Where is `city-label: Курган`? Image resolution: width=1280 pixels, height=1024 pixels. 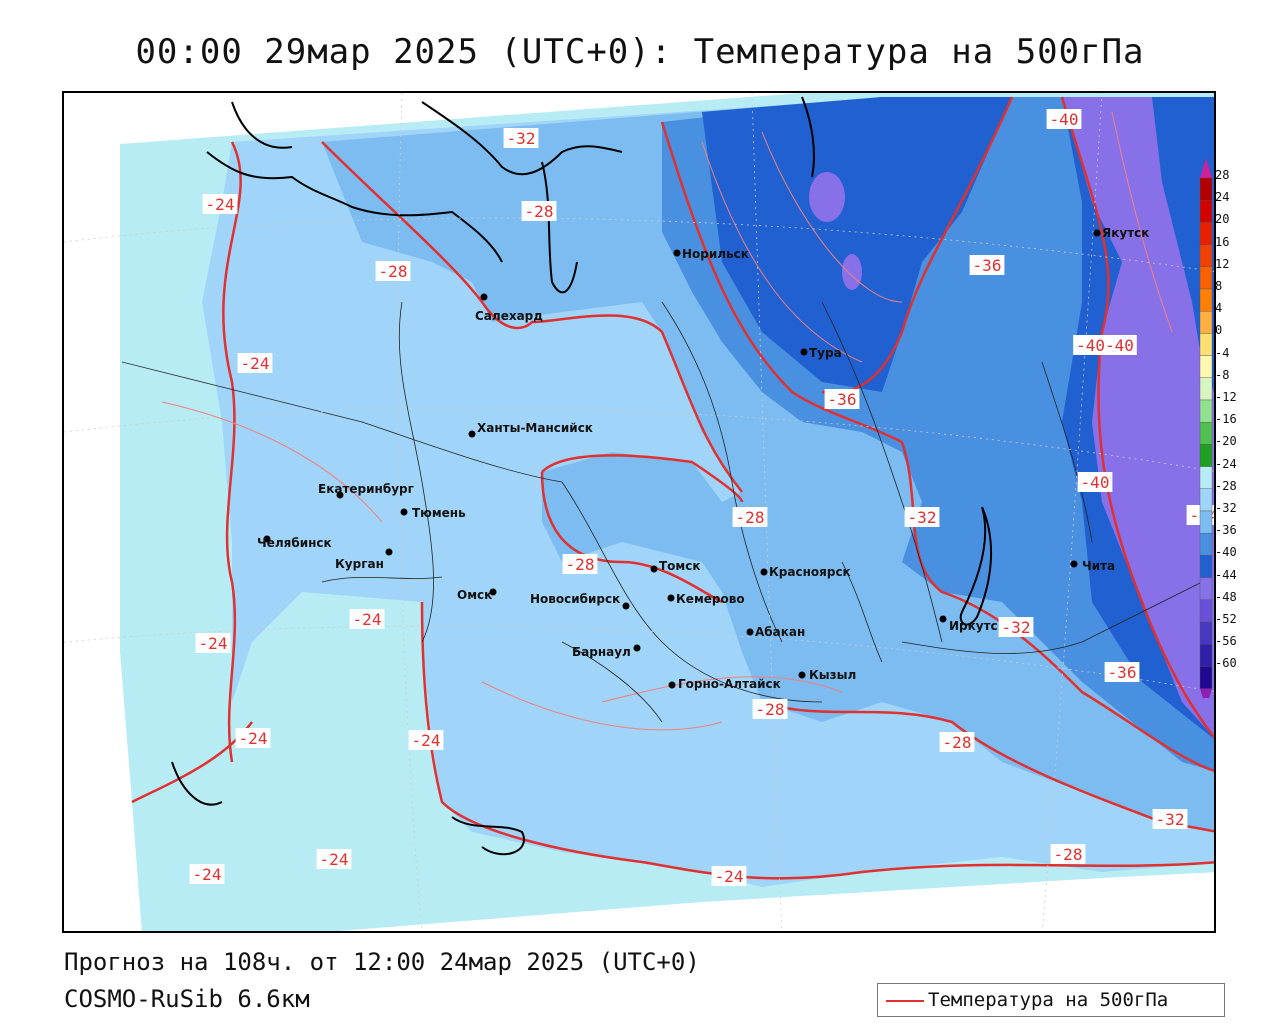
city-label: Курган is located at coordinates (359, 564).